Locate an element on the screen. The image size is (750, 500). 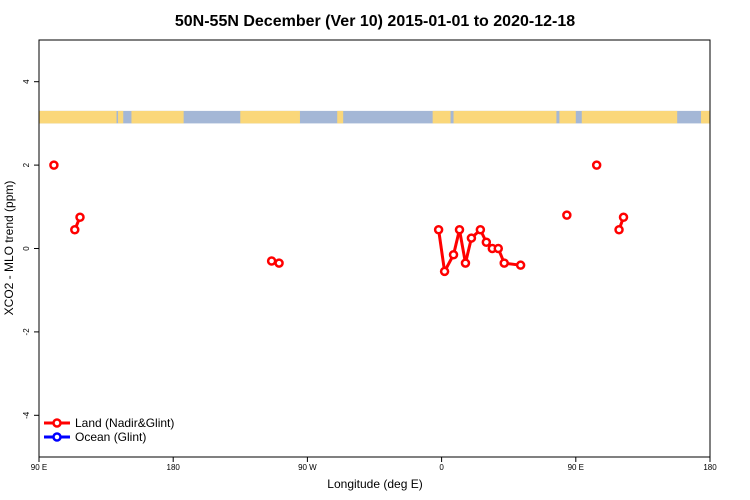
x-axis: 90 E 180 90 W 0 90 E 180 is located at coordinates (374, 464).